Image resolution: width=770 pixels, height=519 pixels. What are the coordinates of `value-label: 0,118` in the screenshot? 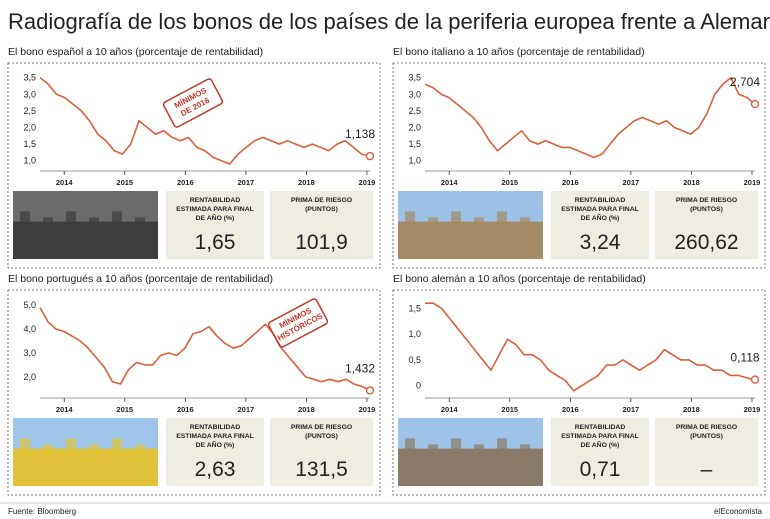 It's located at (744, 358).